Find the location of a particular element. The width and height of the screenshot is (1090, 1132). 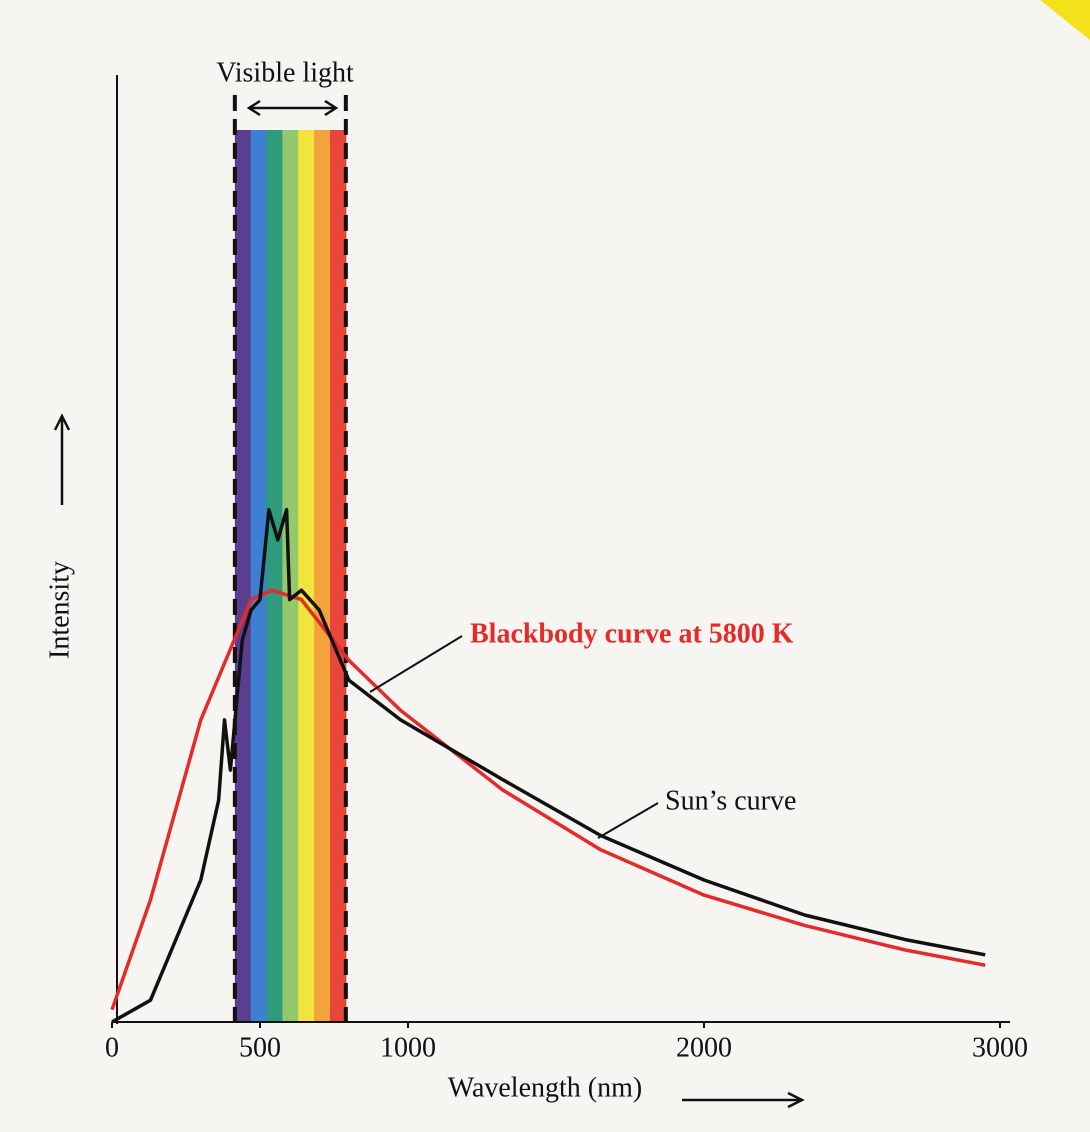

visible-light-label: Visible light is located at coordinates (285, 72).